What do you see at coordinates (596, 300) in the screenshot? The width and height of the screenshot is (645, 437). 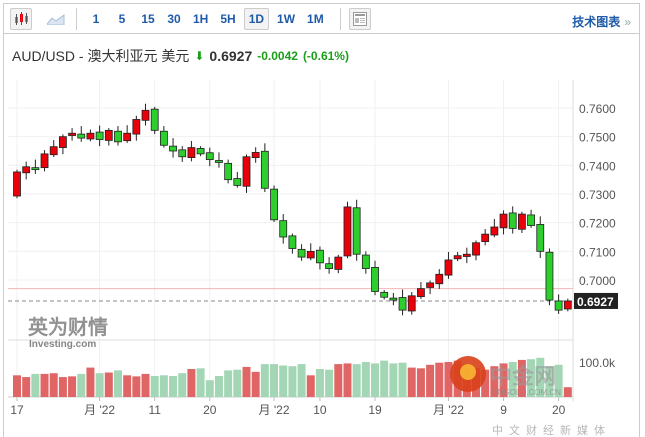 I see `last-price-badge` at bounding box center [596, 300].